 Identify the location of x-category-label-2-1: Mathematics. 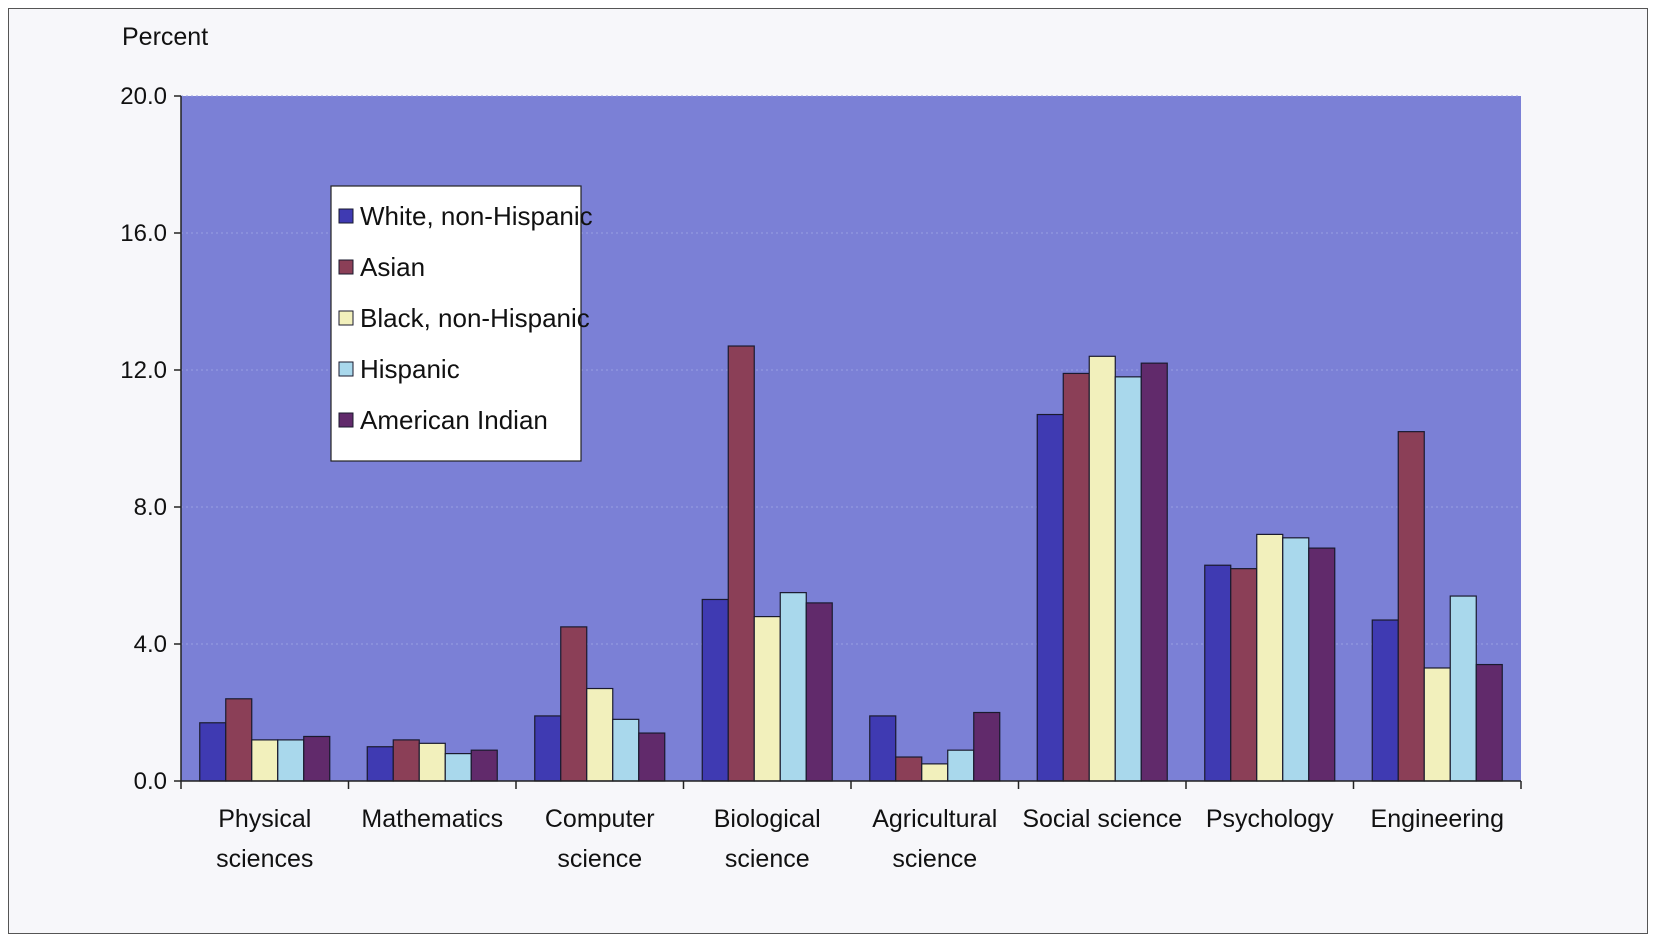
(432, 819).